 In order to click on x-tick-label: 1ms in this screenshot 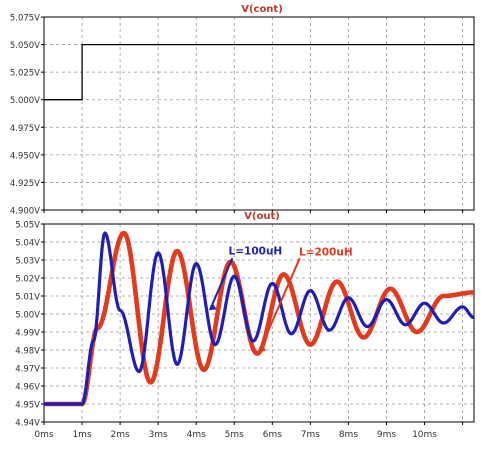, I will do `click(81, 435)`.